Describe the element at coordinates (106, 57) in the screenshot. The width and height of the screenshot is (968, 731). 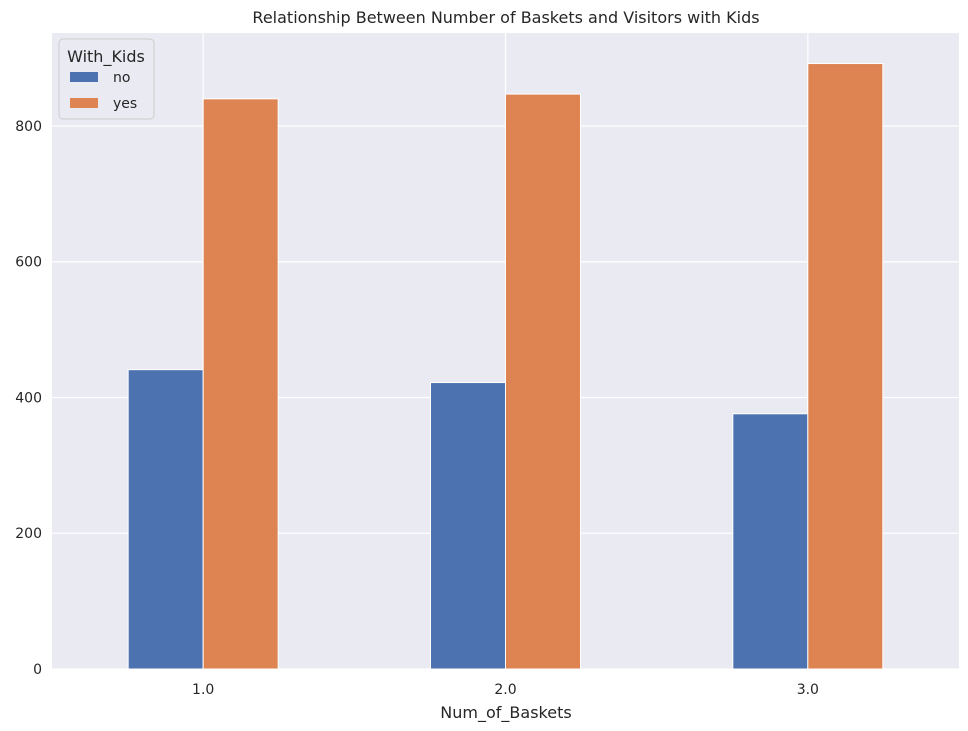
I see `legend-title: With_Kids` at that location.